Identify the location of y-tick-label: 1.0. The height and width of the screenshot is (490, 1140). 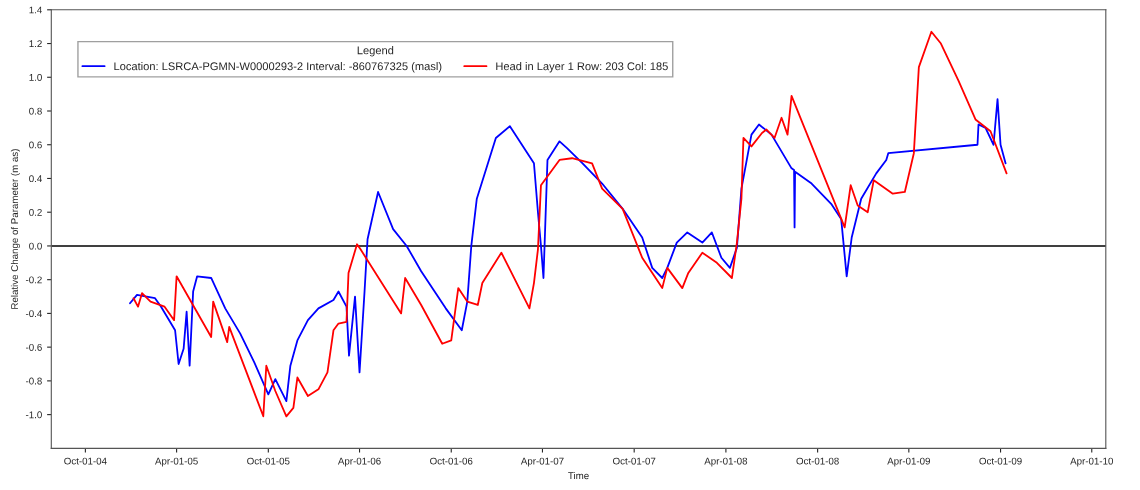
(35, 77).